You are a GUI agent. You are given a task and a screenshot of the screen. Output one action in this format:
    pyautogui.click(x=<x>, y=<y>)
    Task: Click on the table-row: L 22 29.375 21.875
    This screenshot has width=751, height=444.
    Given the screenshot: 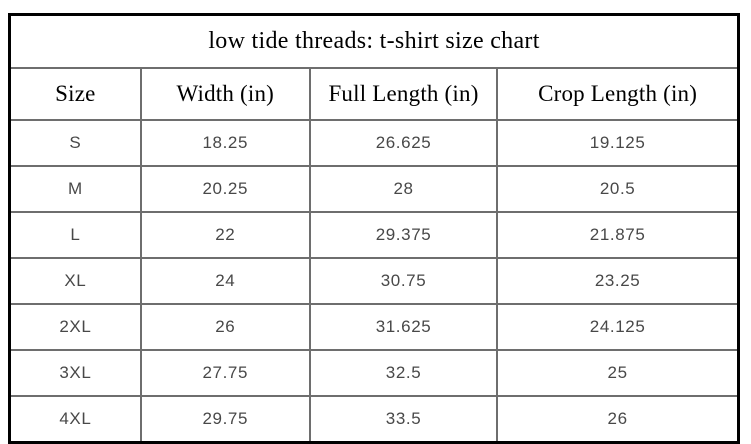 What is the action you would take?
    pyautogui.click(x=374, y=235)
    